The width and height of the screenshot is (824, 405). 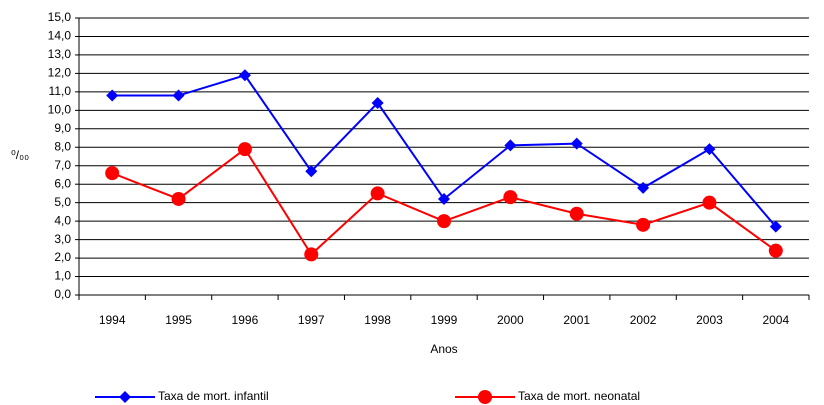 What do you see at coordinates (213, 396) in the screenshot?
I see `legend-label: Taxa de mort. infantil` at bounding box center [213, 396].